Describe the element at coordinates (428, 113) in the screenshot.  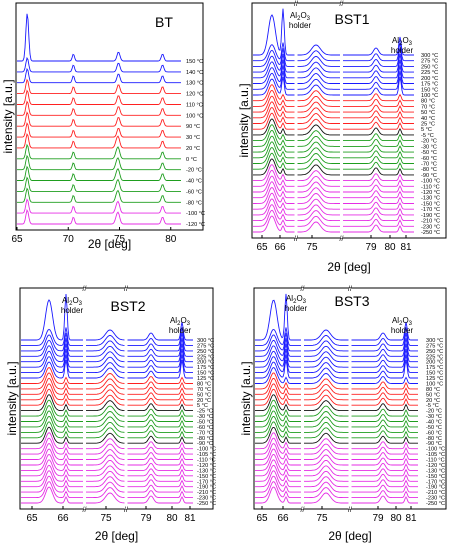
I see `series-label: 50 °C` at that location.